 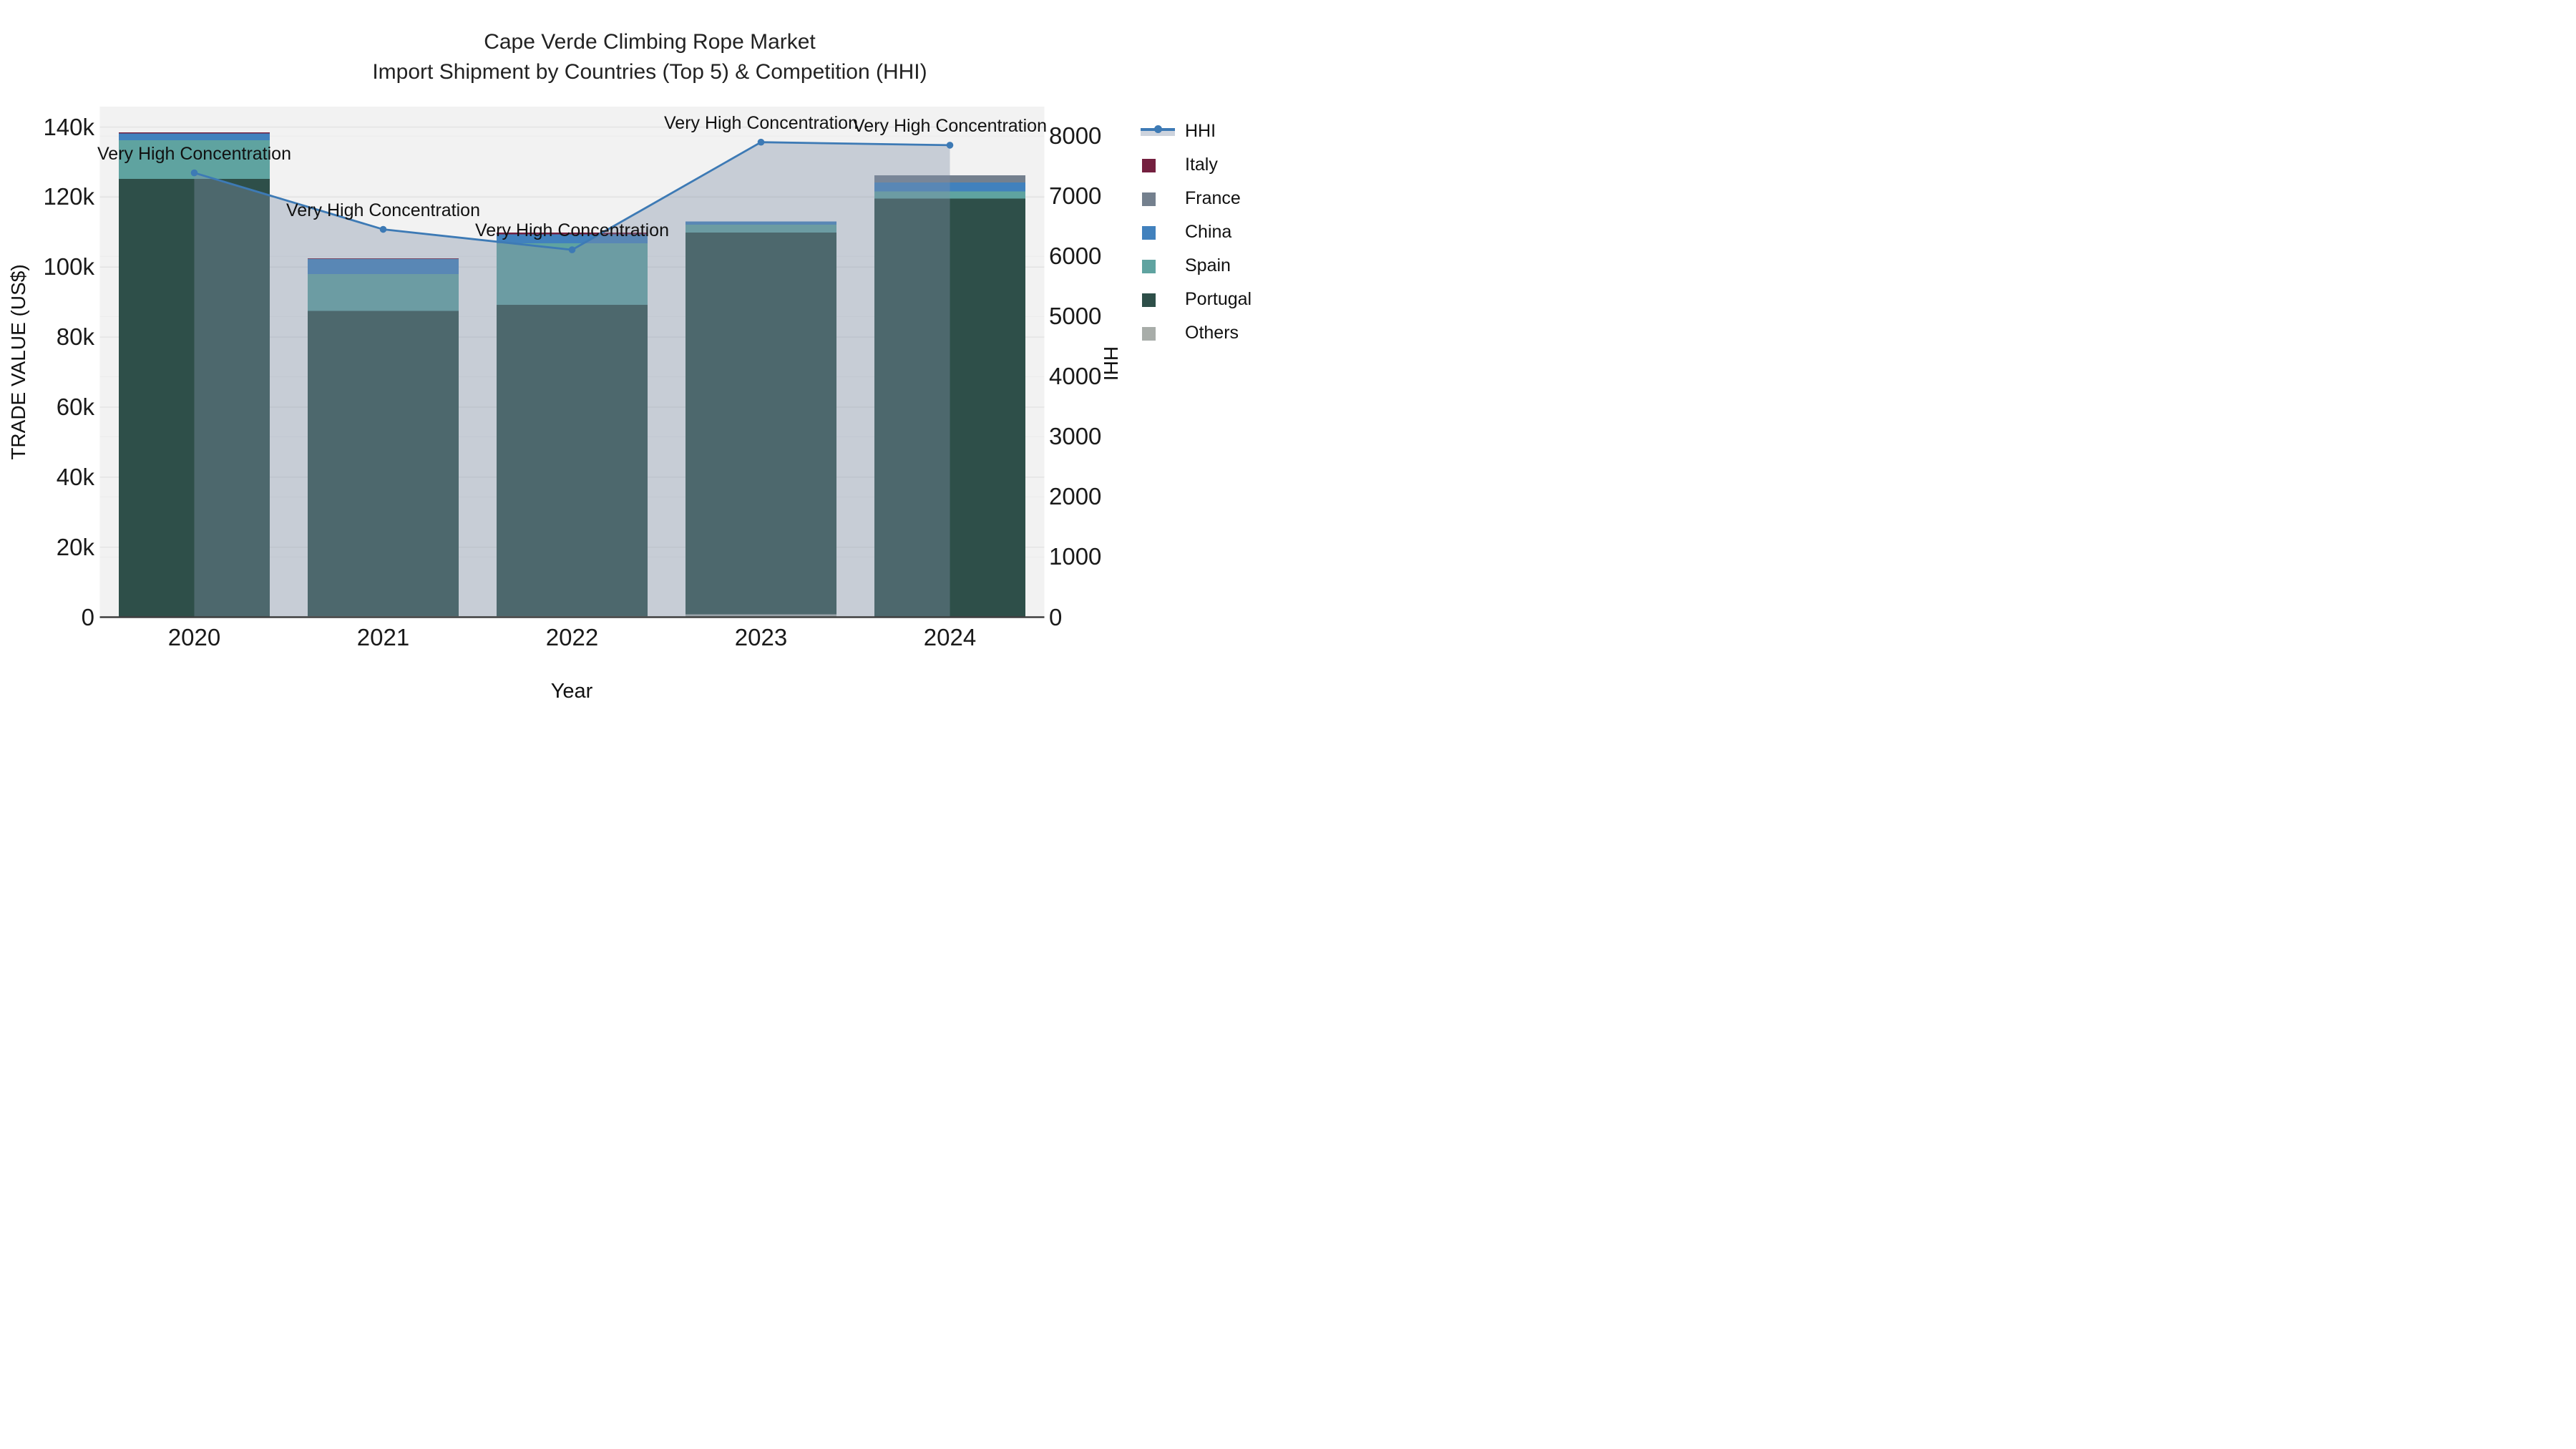 I want to click on x-tick-label-2024: 2024, so click(x=950, y=637).